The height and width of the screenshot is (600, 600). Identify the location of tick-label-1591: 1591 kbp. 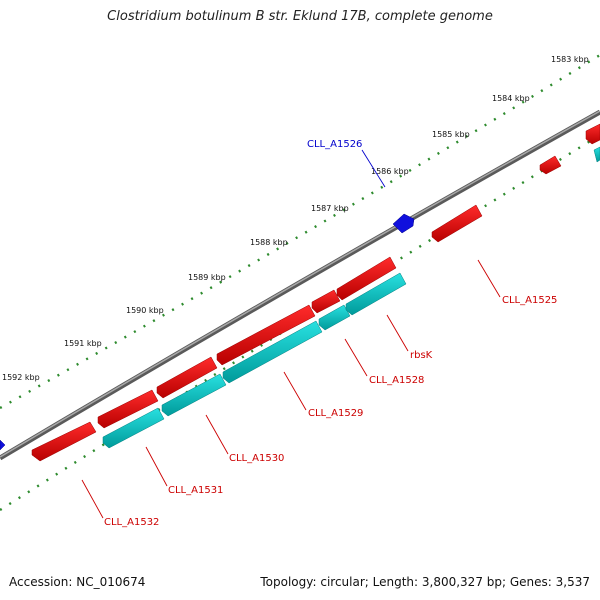
(83, 343).